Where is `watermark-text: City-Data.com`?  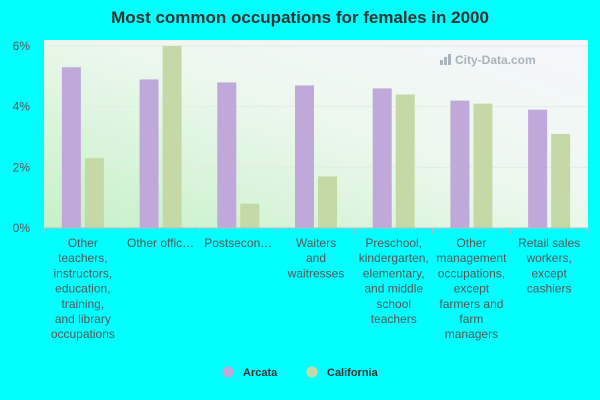 watermark-text: City-Data.com is located at coordinates (495, 60).